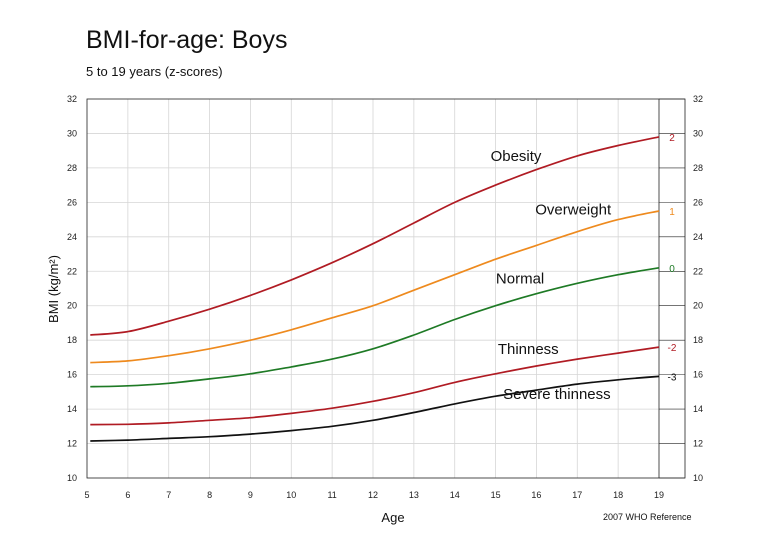 This screenshot has width=760, height=539. Describe the element at coordinates (127, 495) in the screenshot. I see `x-tick-label: 6` at that location.